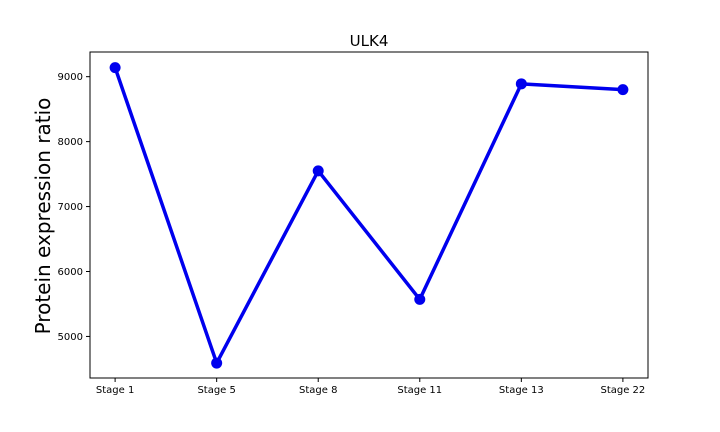 The image size is (720, 432). I want to click on y-tick-label: 9000, so click(70, 77).